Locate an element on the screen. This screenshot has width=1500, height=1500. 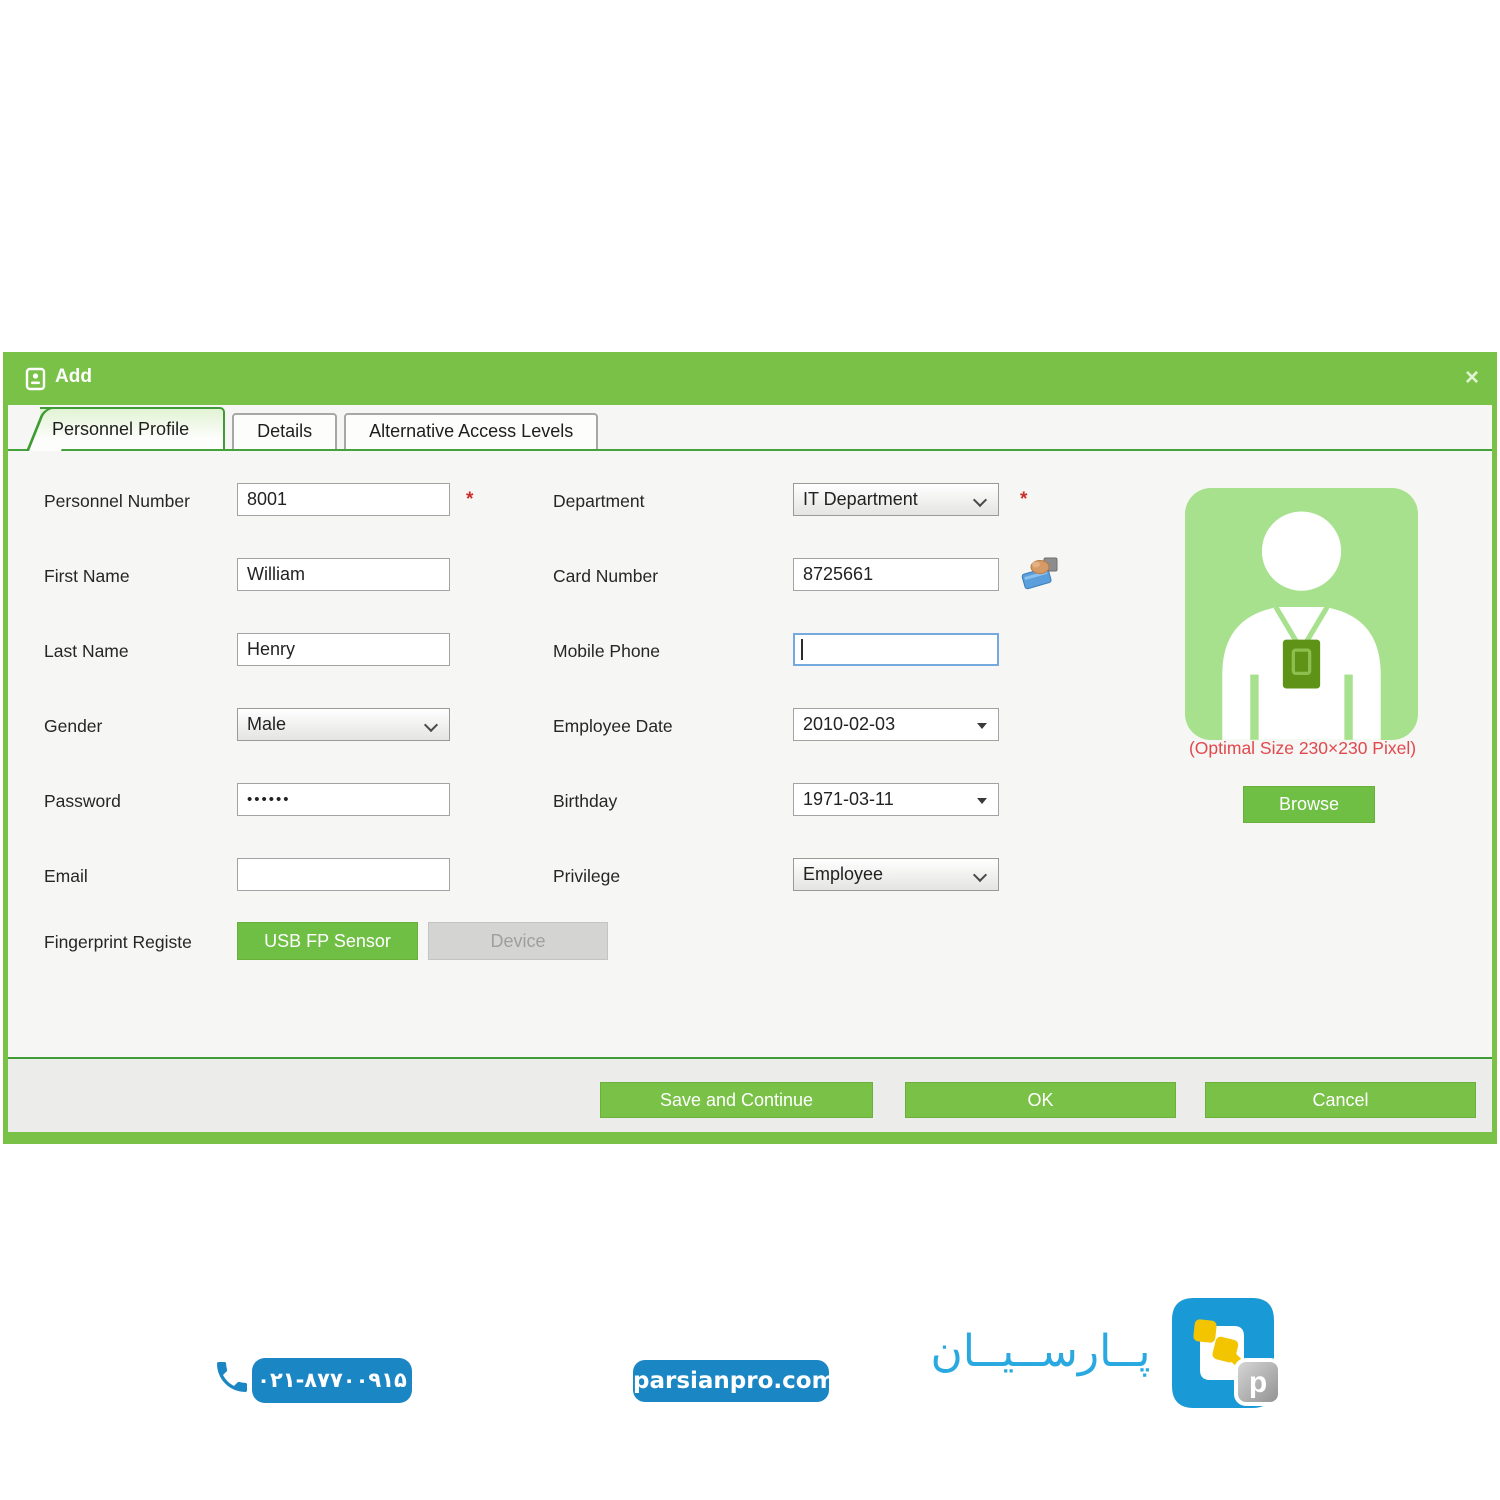
tab-details: Details is located at coordinates (285, 431).